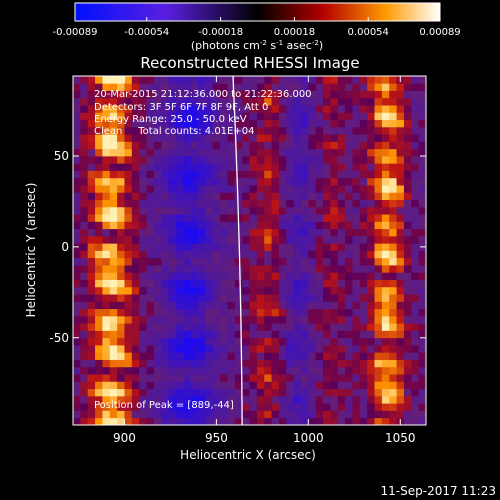 This screenshot has width=500, height=500. I want to click on chart-title: Reconstructed RHESSI Image, so click(249, 63).